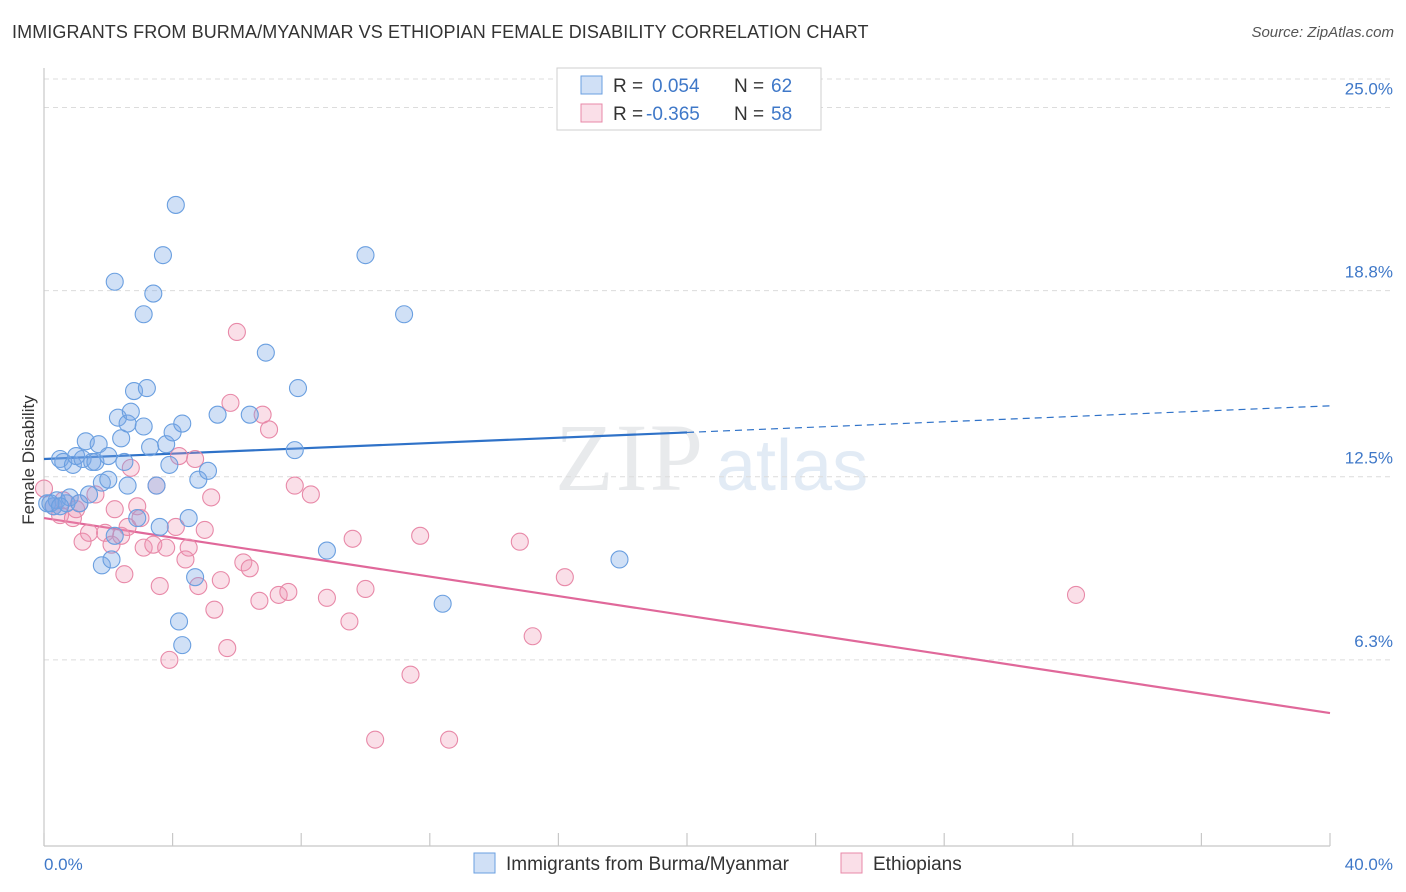 This screenshot has width=1406, height=892. I want to click on y-tick-label: 25.0%, so click(1369, 88).